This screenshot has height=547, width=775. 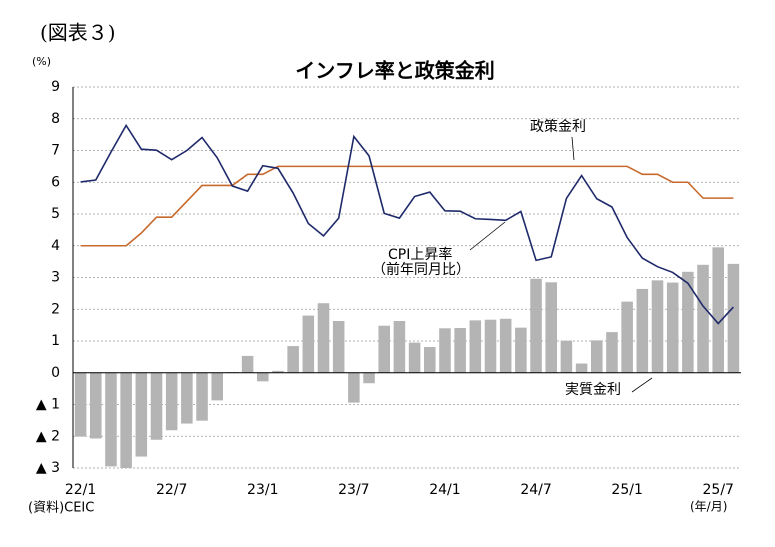 What do you see at coordinates (353, 490) in the screenshot?
I see `x-tick-label: 23/7` at bounding box center [353, 490].